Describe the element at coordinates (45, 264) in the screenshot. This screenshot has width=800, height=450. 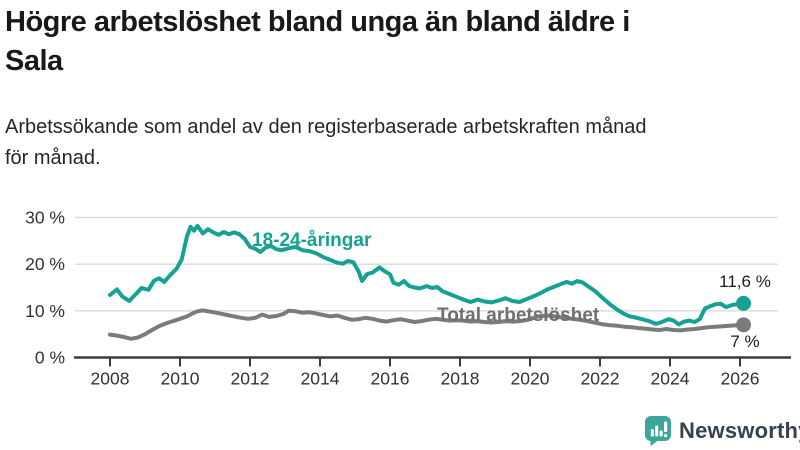
I see `svg-text: 20 %` at that location.